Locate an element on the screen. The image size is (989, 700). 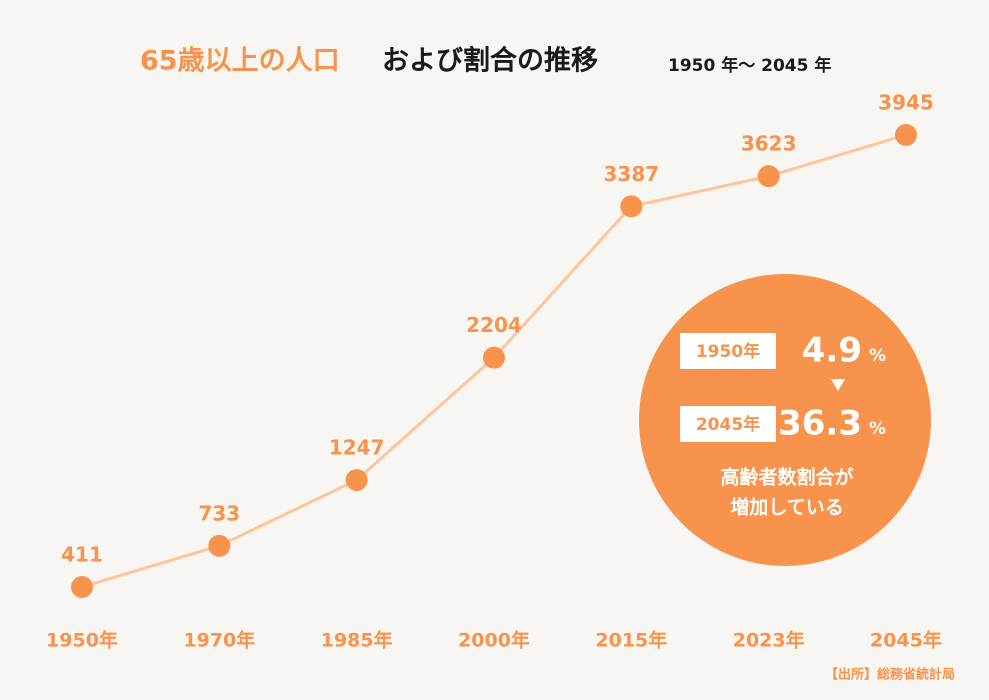
arrow is located at coordinates (838, 385).